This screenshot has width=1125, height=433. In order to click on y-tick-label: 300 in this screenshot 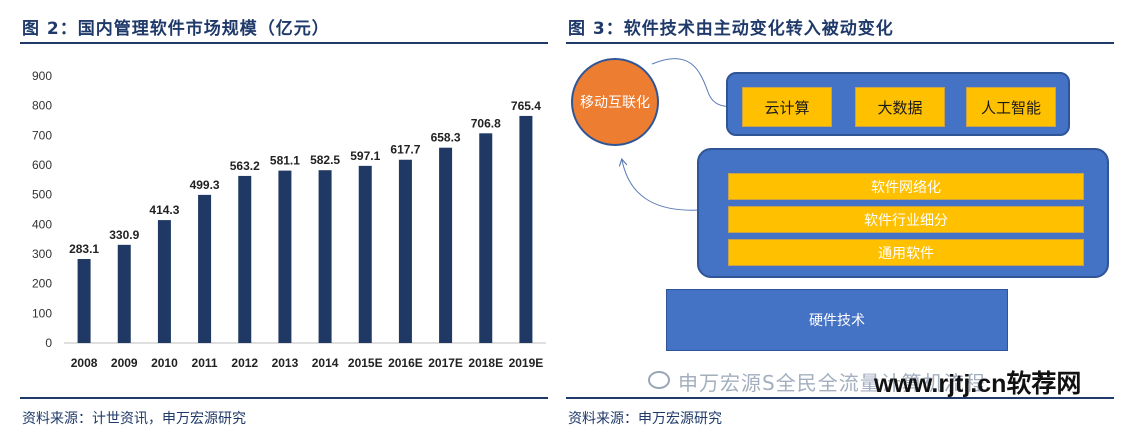, I will do `click(42, 254)`.